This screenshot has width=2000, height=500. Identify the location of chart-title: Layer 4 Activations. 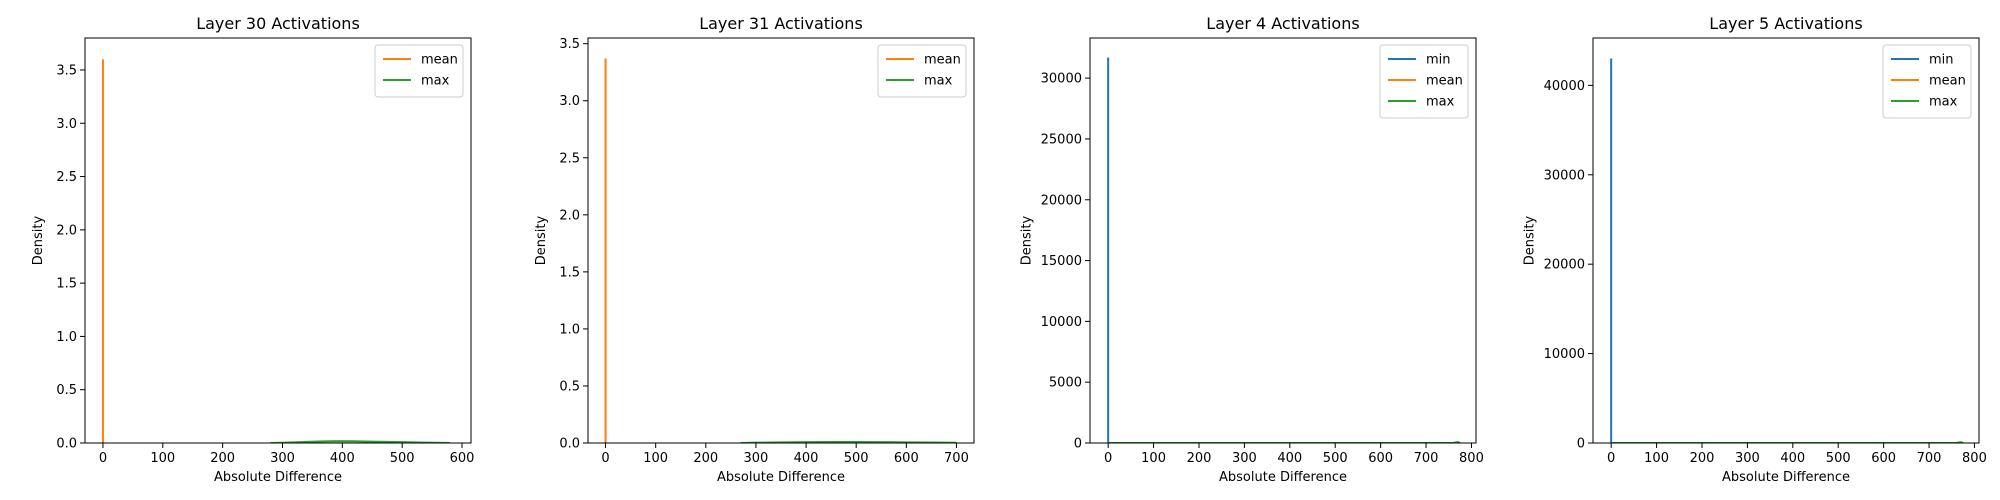
(1282, 23).